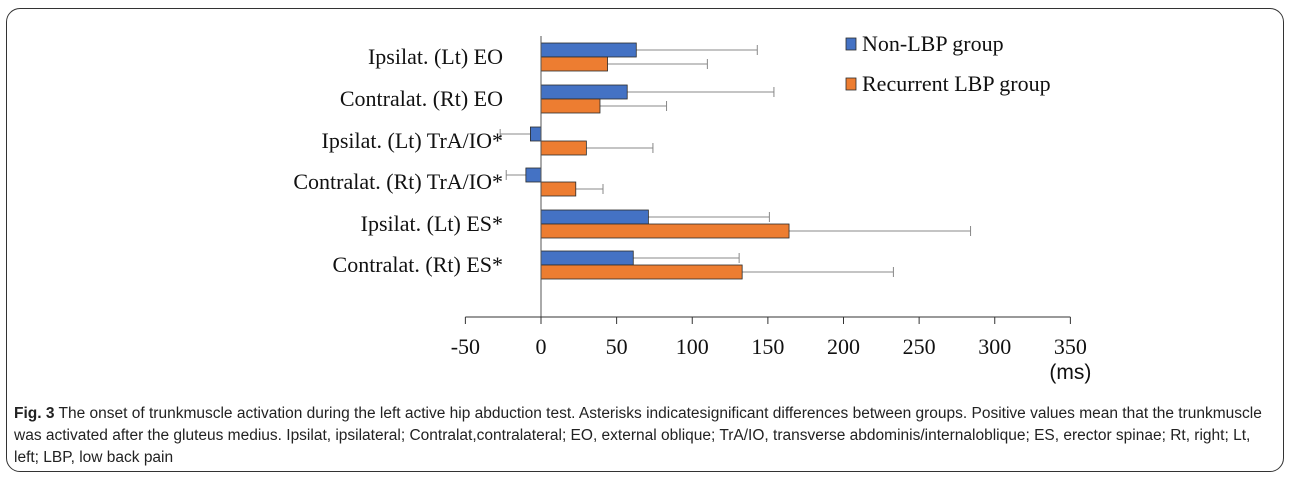  I want to click on category-label: Ipsilat. (Lt) TrA/IO*, so click(413, 140).